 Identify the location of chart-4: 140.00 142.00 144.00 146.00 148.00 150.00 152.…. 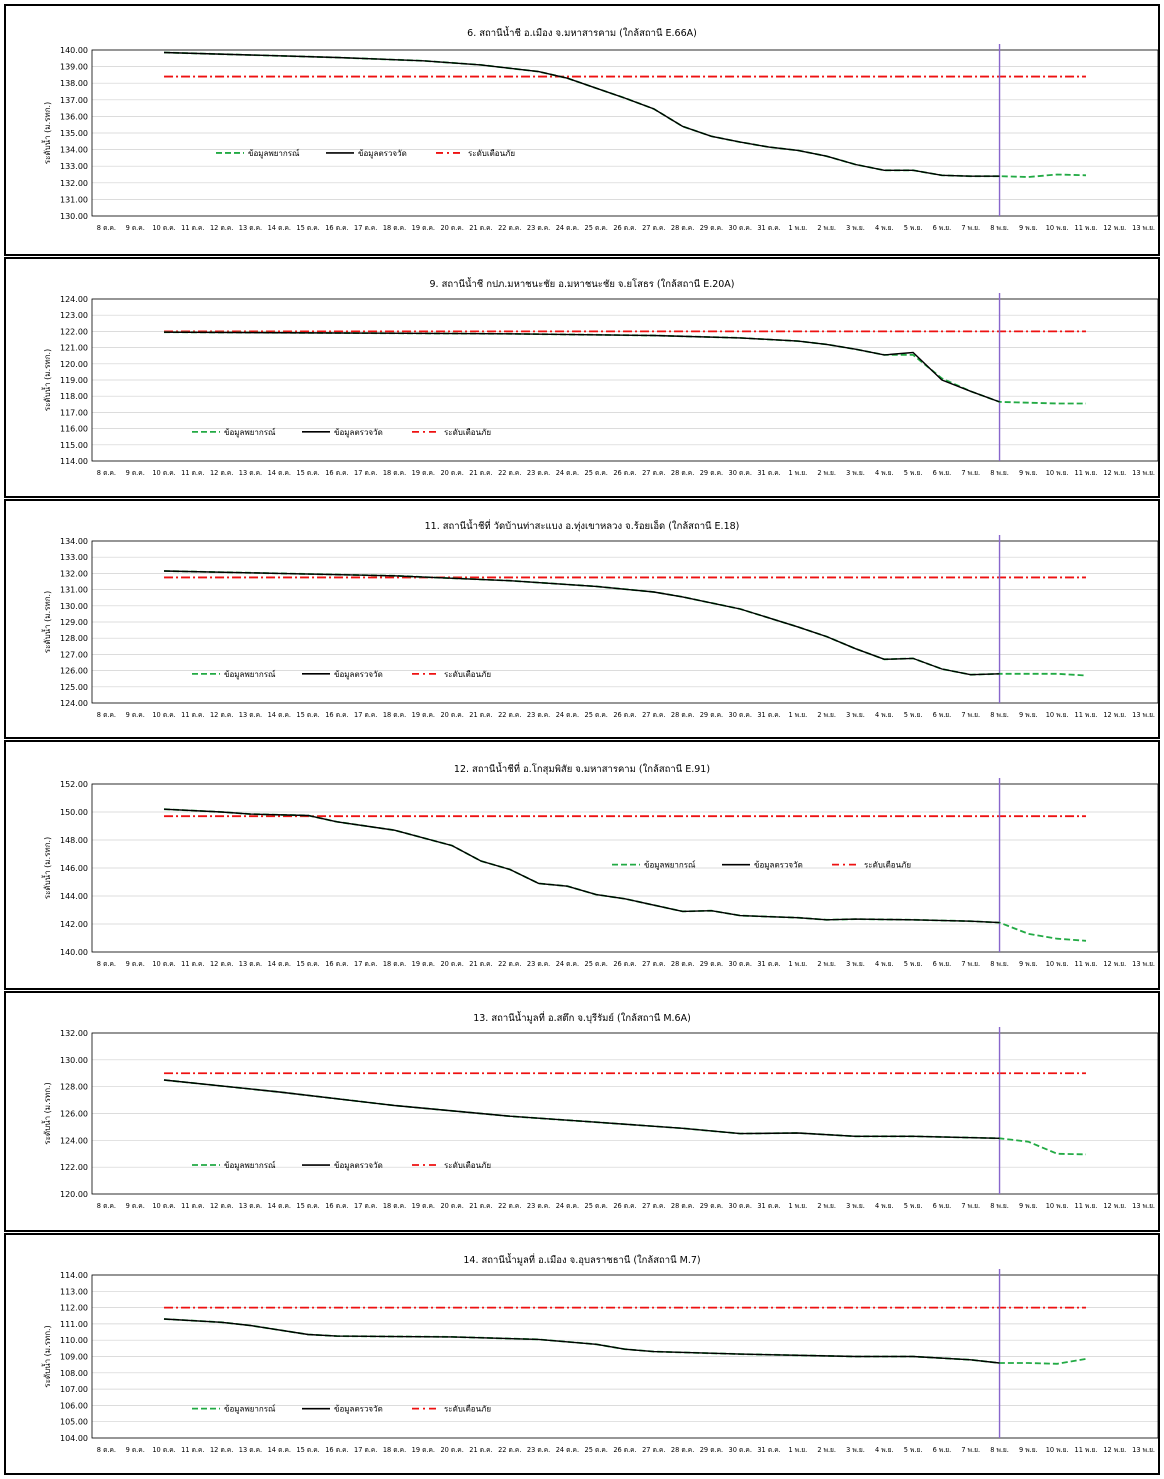
(599, 873).